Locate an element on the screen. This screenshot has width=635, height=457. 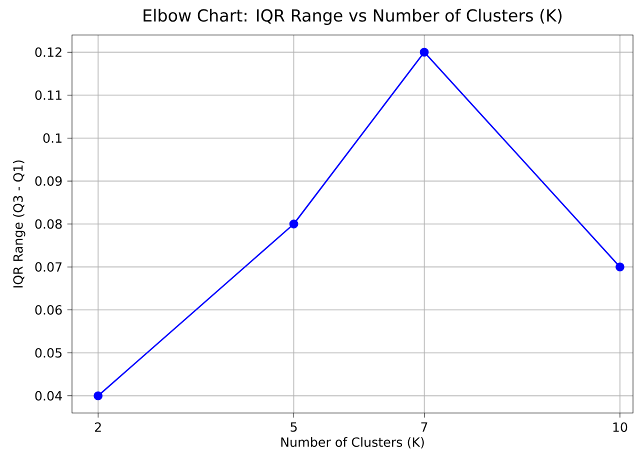
y-tick-label: 0.12 is located at coordinates (48, 52).